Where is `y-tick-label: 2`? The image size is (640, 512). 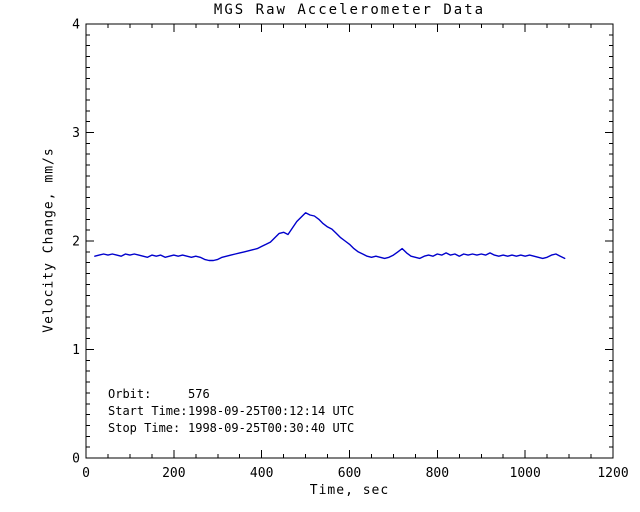 y-tick-label: 2 is located at coordinates (76, 242).